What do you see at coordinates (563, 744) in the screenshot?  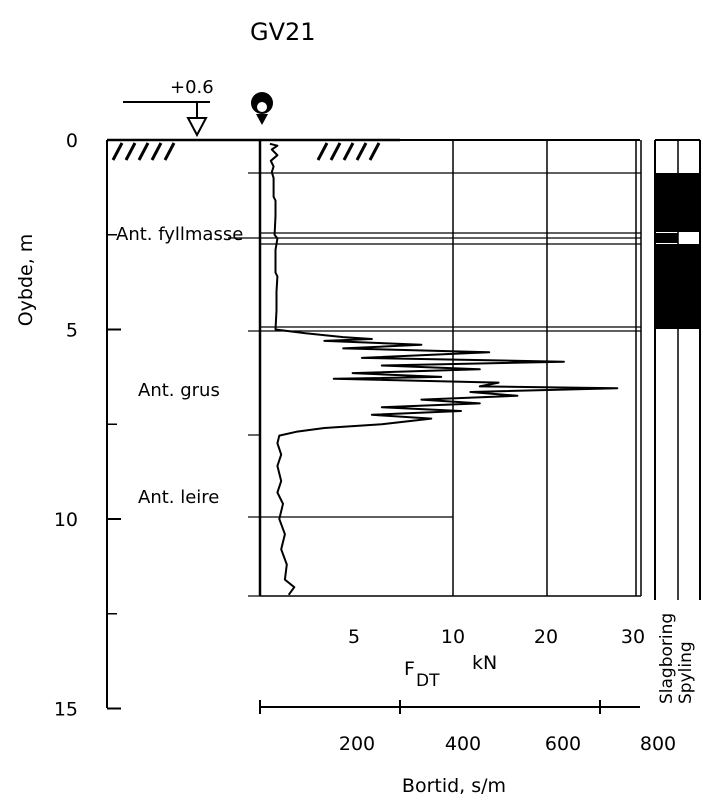 I see `time-tick-600: 600` at bounding box center [563, 744].